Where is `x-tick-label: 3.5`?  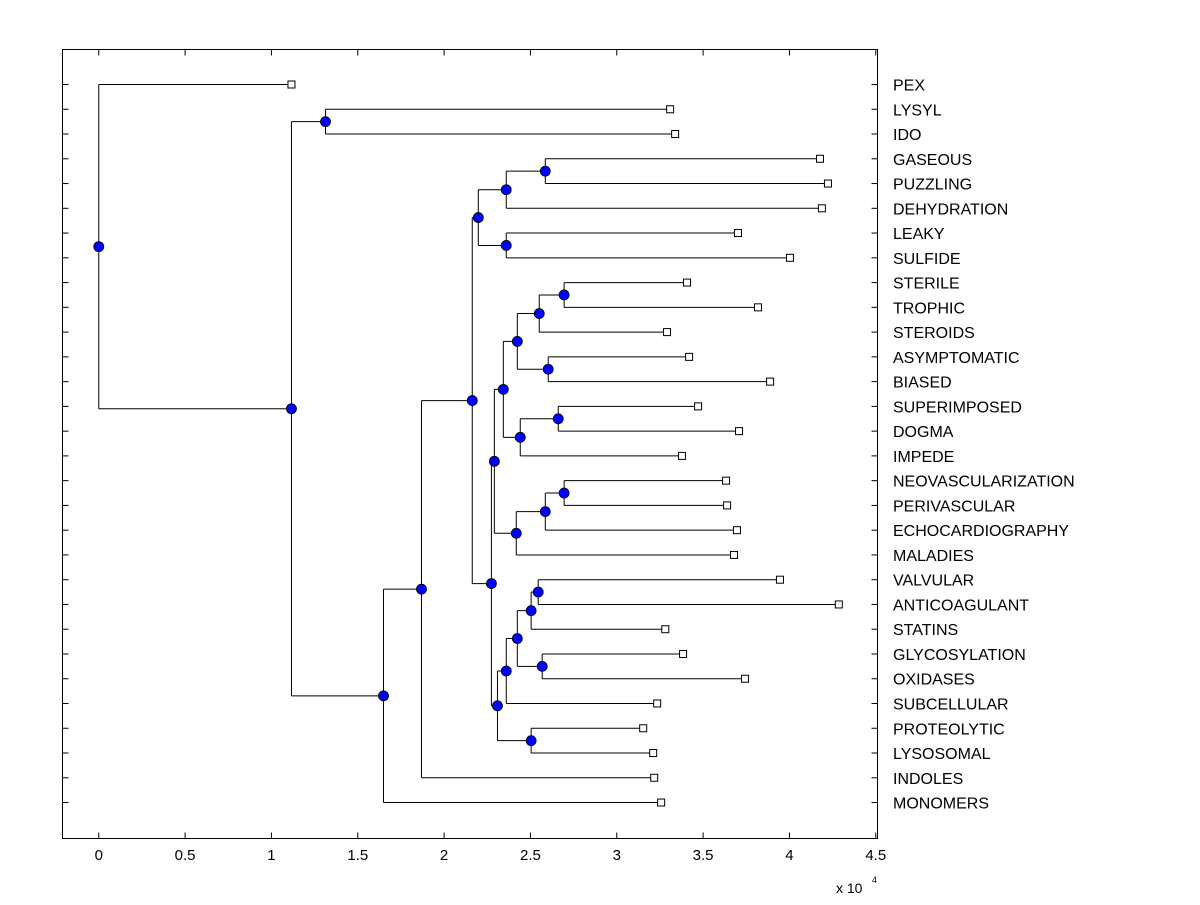
x-tick-label: 3.5 is located at coordinates (703, 855).